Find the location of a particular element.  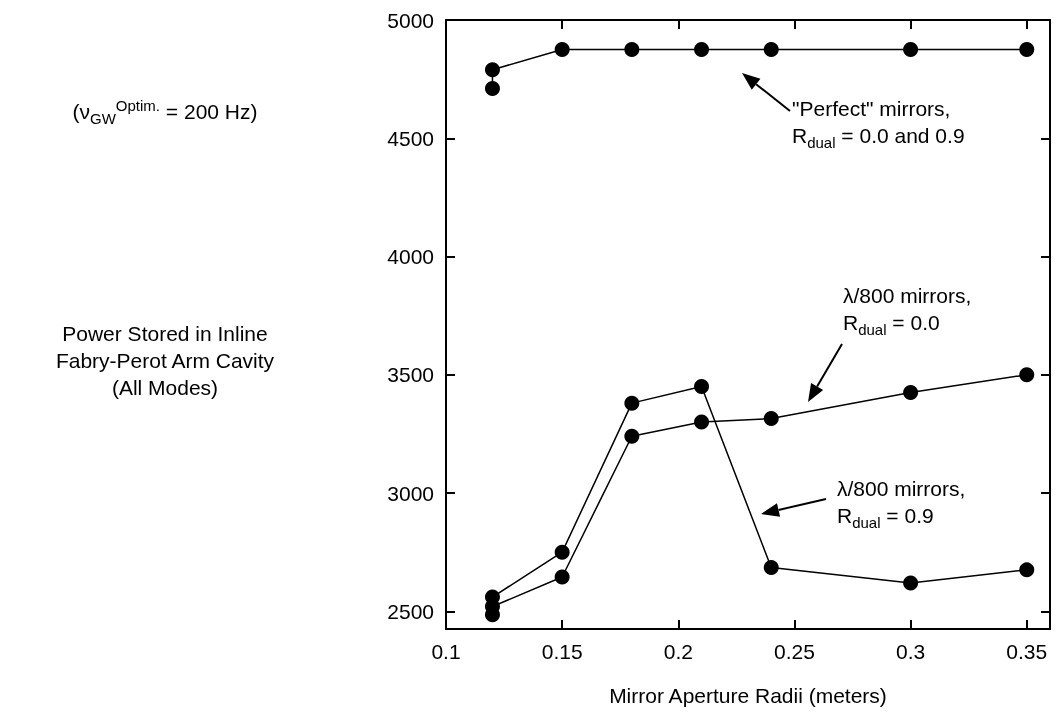

x-tick-label: 0.3 is located at coordinates (911, 651).